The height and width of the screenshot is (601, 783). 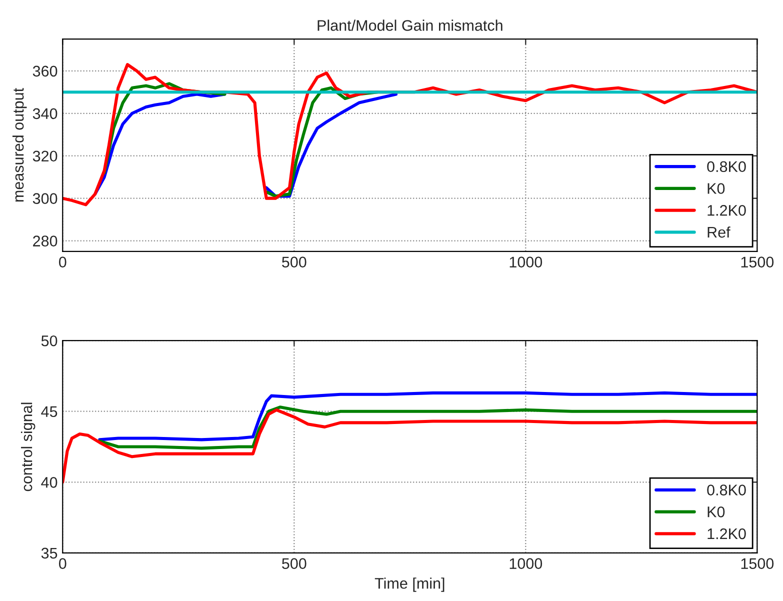 I want to click on y-tick-label: 300, so click(x=45, y=198).